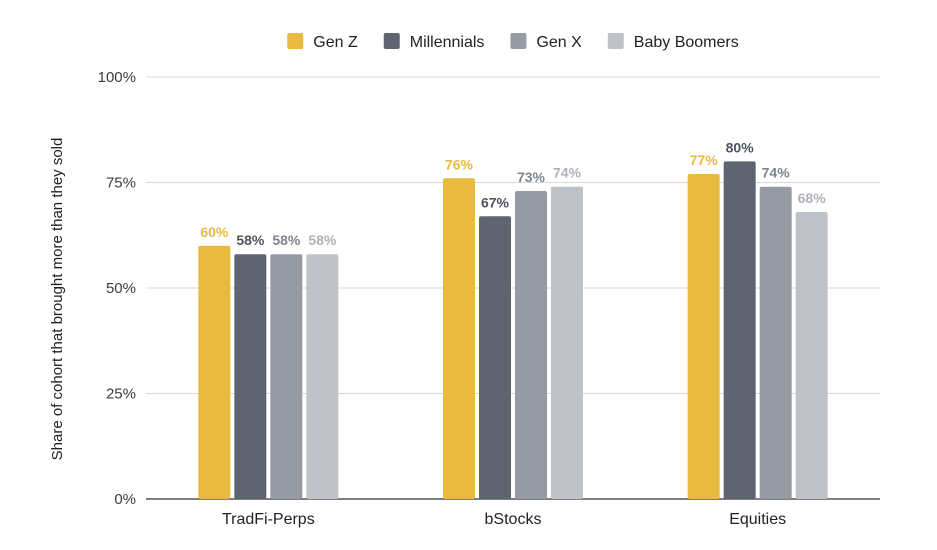 The image size is (937, 550). Describe the element at coordinates (775, 342) in the screenshot. I see `bar-gen-x-equities` at that location.